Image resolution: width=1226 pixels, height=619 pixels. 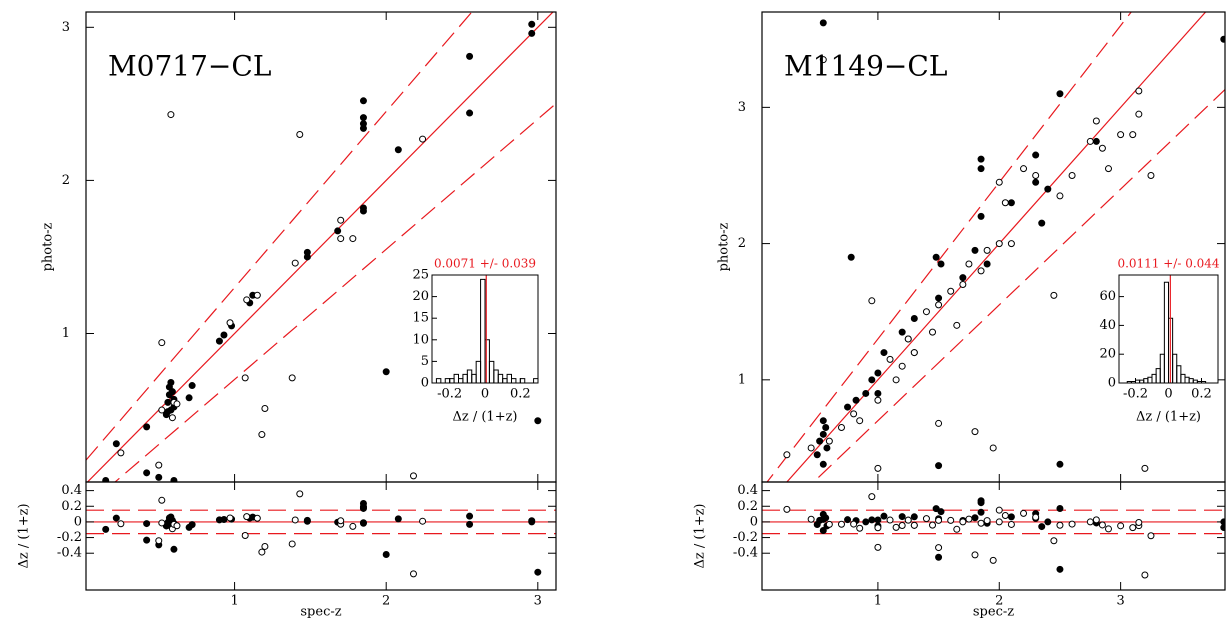 I want to click on inset-y-tick-label: 5, so click(x=425, y=361).